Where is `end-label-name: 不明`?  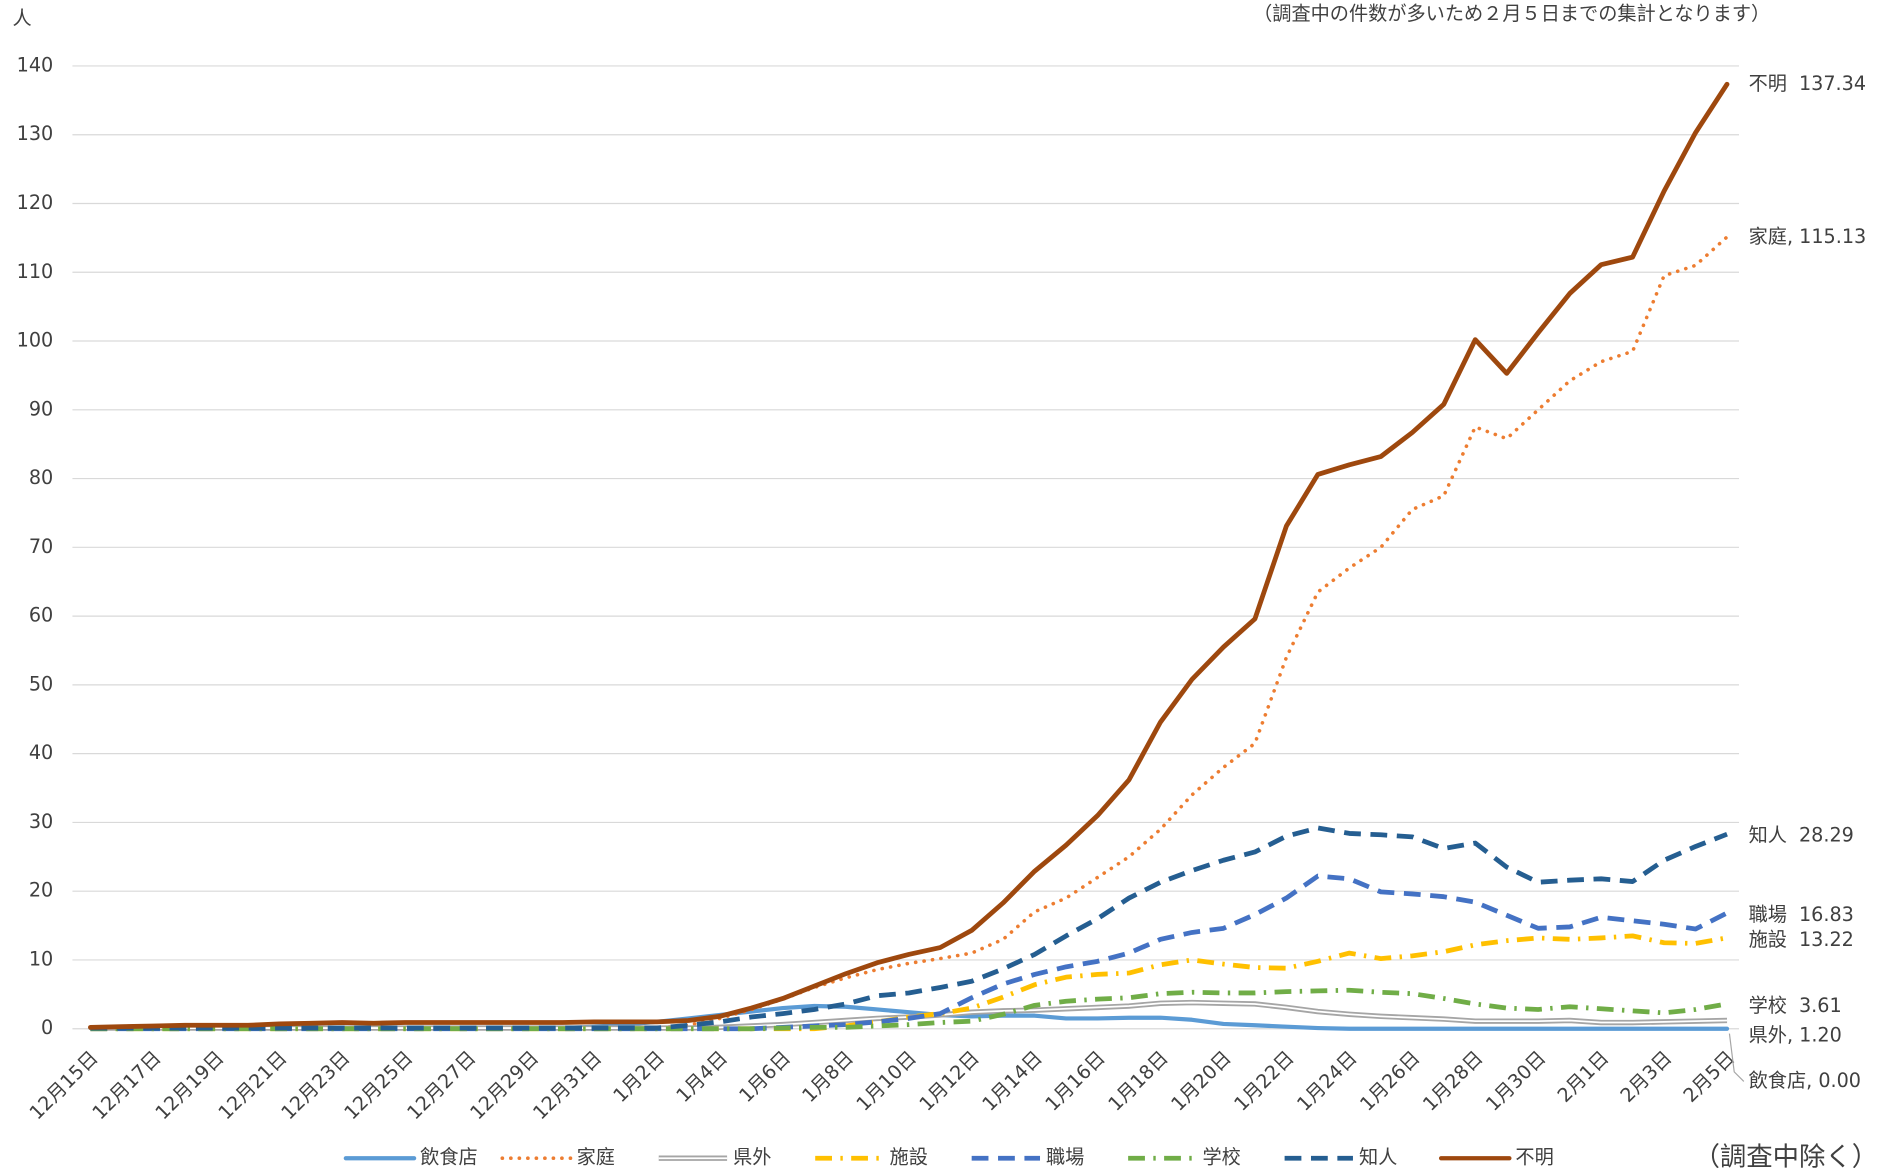 end-label-name: 不明 is located at coordinates (1768, 82).